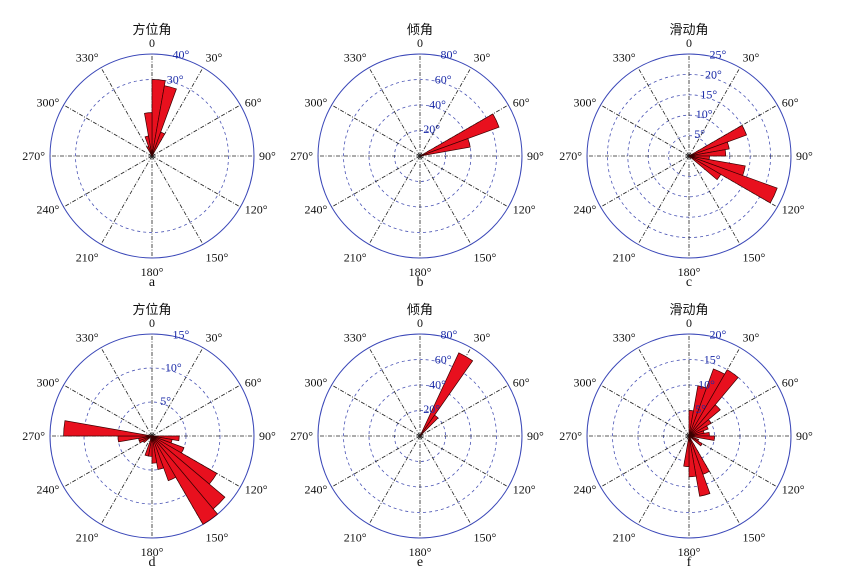 This screenshot has width=843, height=582. I want to click on panel-title: 方位角, so click(151, 310).